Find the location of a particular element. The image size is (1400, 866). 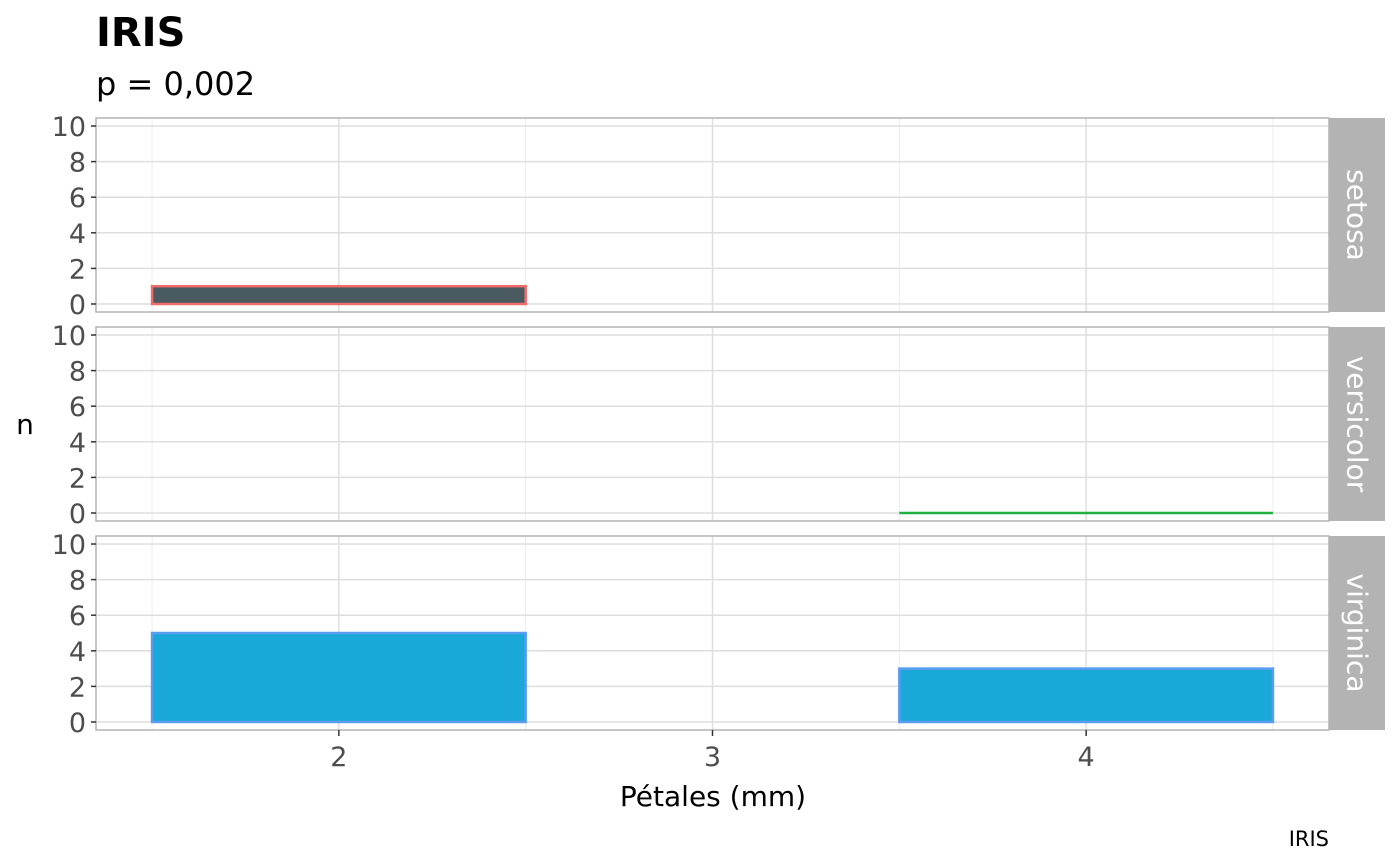

x-tick-label: 3 is located at coordinates (712, 757).